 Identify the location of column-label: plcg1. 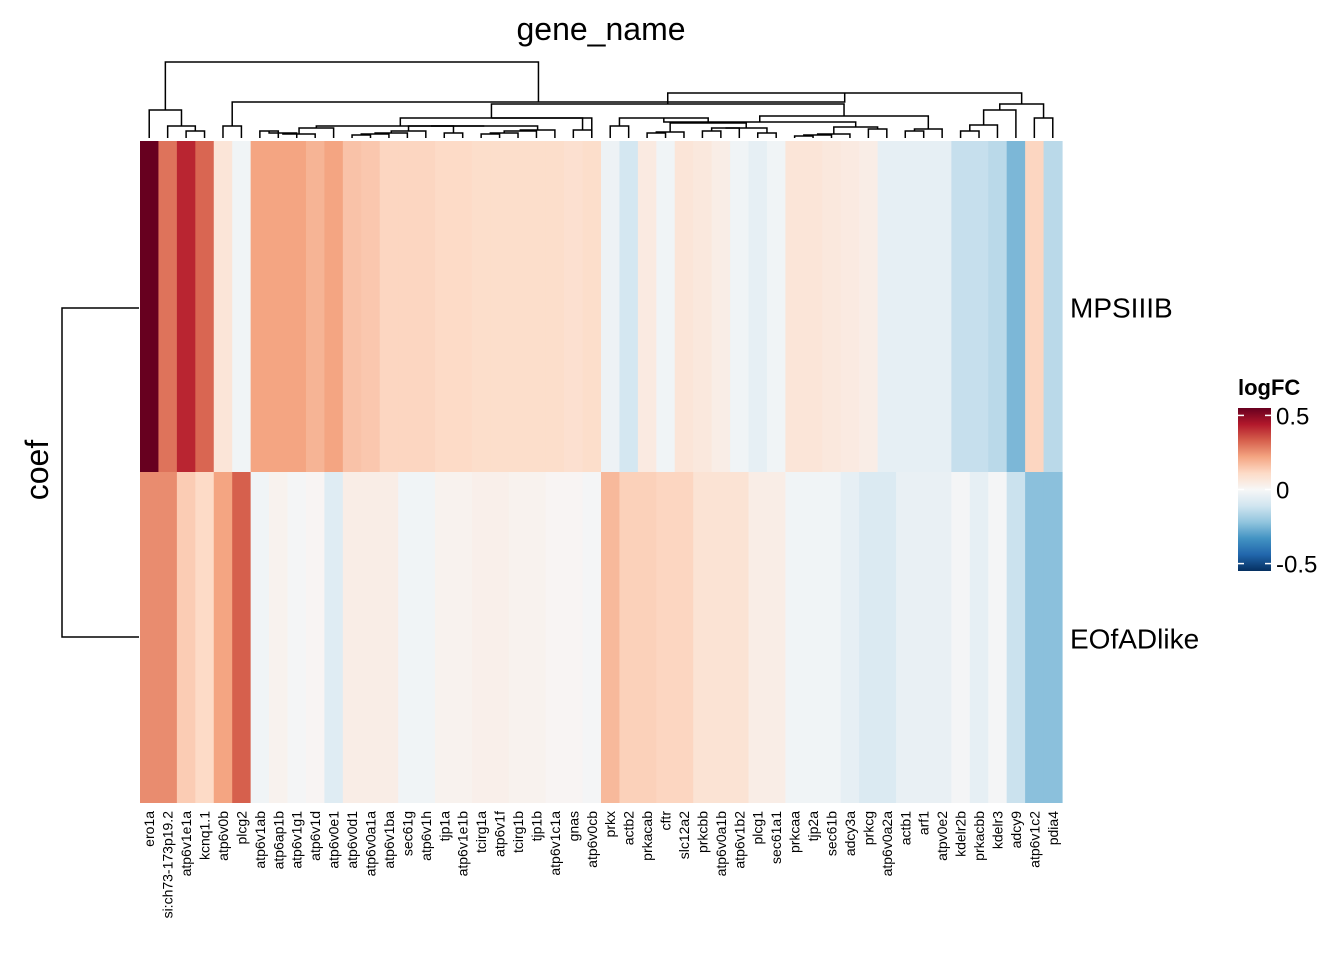
(758, 828).